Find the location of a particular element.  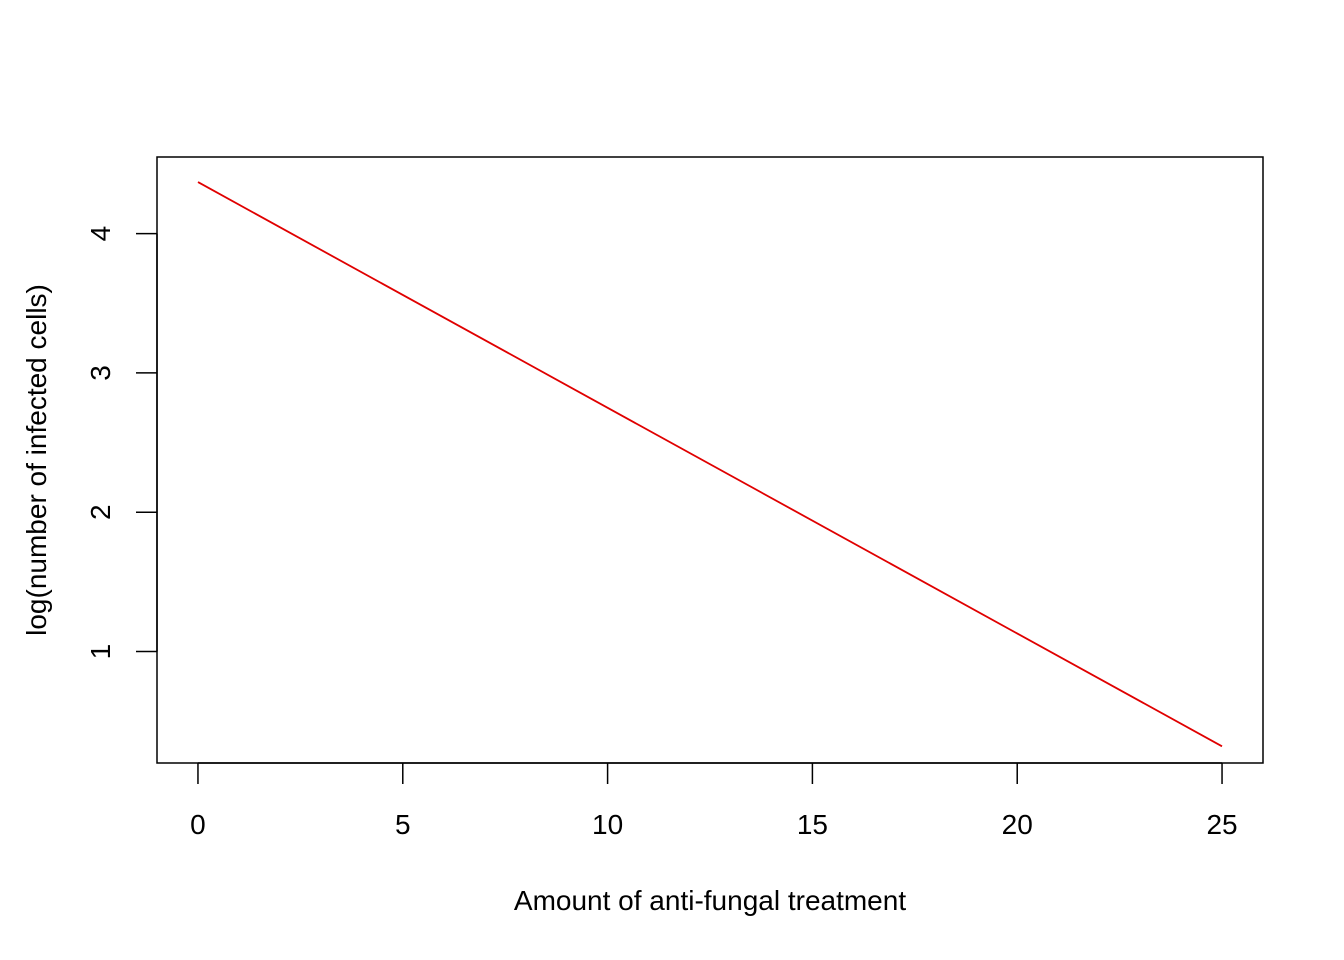

x-axis: 0 5 10 15 20 25 is located at coordinates (714, 801).